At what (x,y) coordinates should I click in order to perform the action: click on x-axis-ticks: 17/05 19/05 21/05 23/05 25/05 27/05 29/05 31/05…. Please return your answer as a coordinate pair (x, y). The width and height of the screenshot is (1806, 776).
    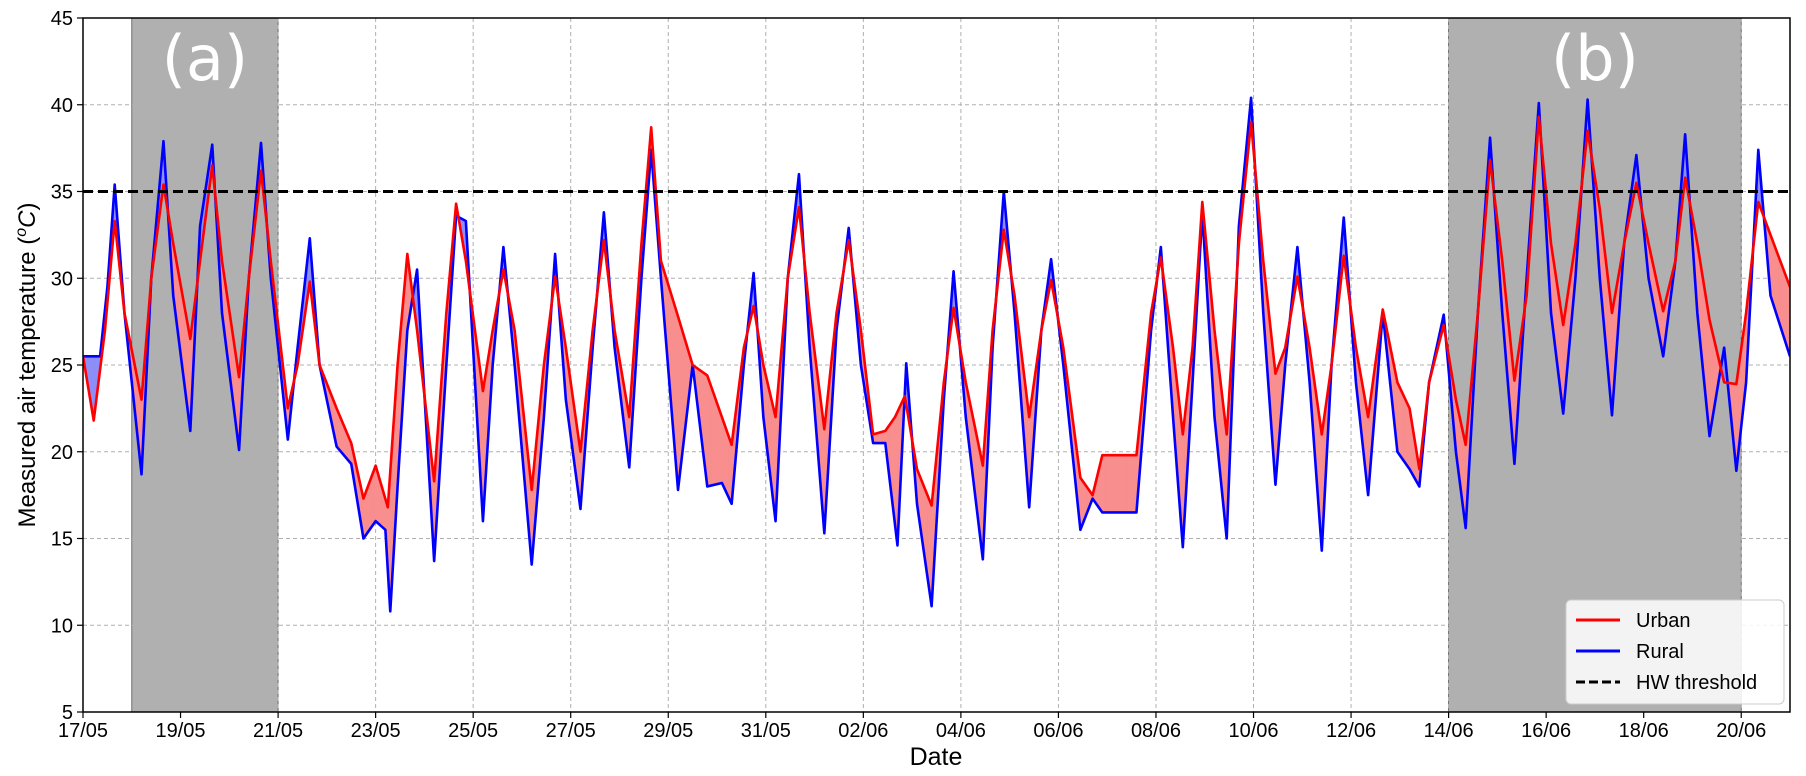
    Looking at the image, I should click on (912, 727).